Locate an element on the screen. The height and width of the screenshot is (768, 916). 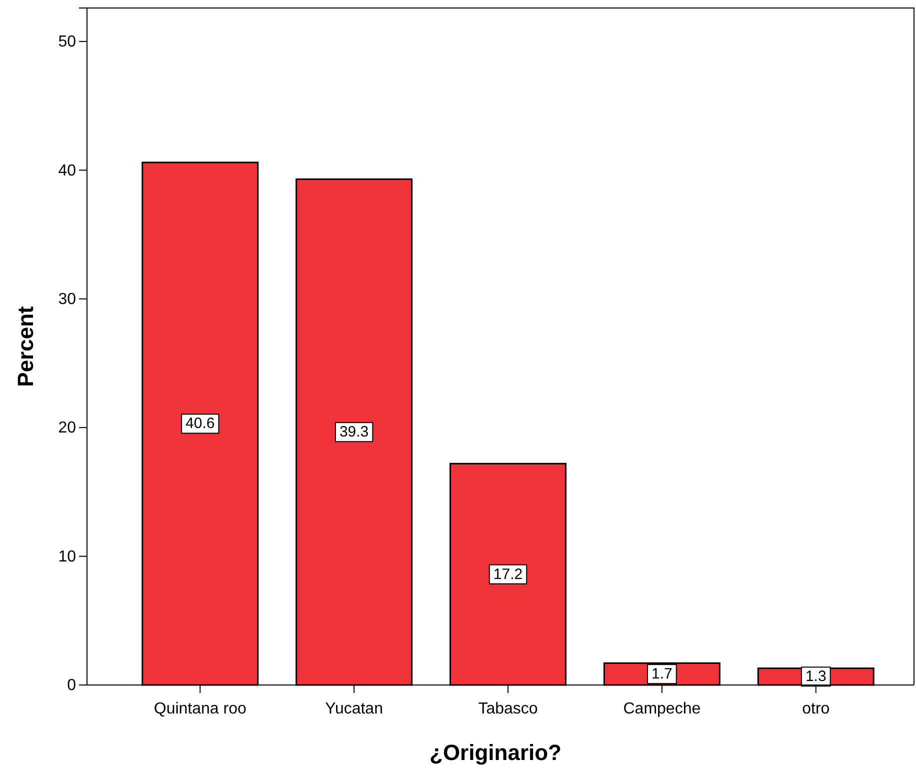
data-label: 39.3 is located at coordinates (354, 432).